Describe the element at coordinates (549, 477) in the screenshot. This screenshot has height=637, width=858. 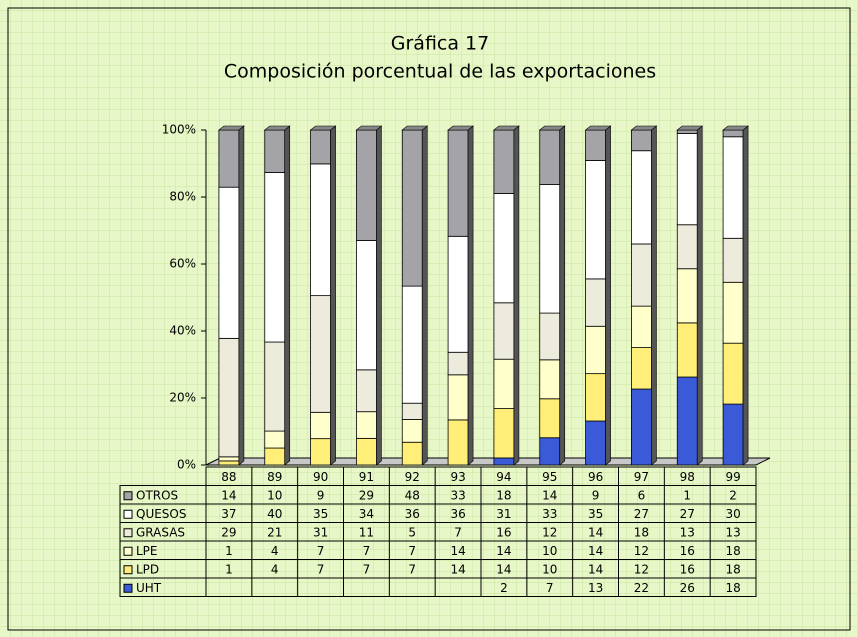
I see `x-tick-label: 95` at that location.